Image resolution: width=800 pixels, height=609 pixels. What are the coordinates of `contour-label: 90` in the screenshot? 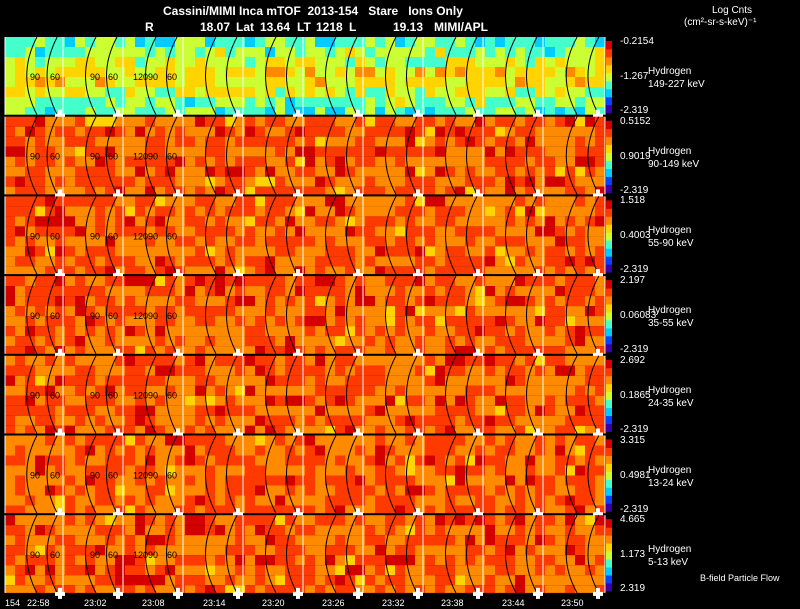 It's located at (153, 555).